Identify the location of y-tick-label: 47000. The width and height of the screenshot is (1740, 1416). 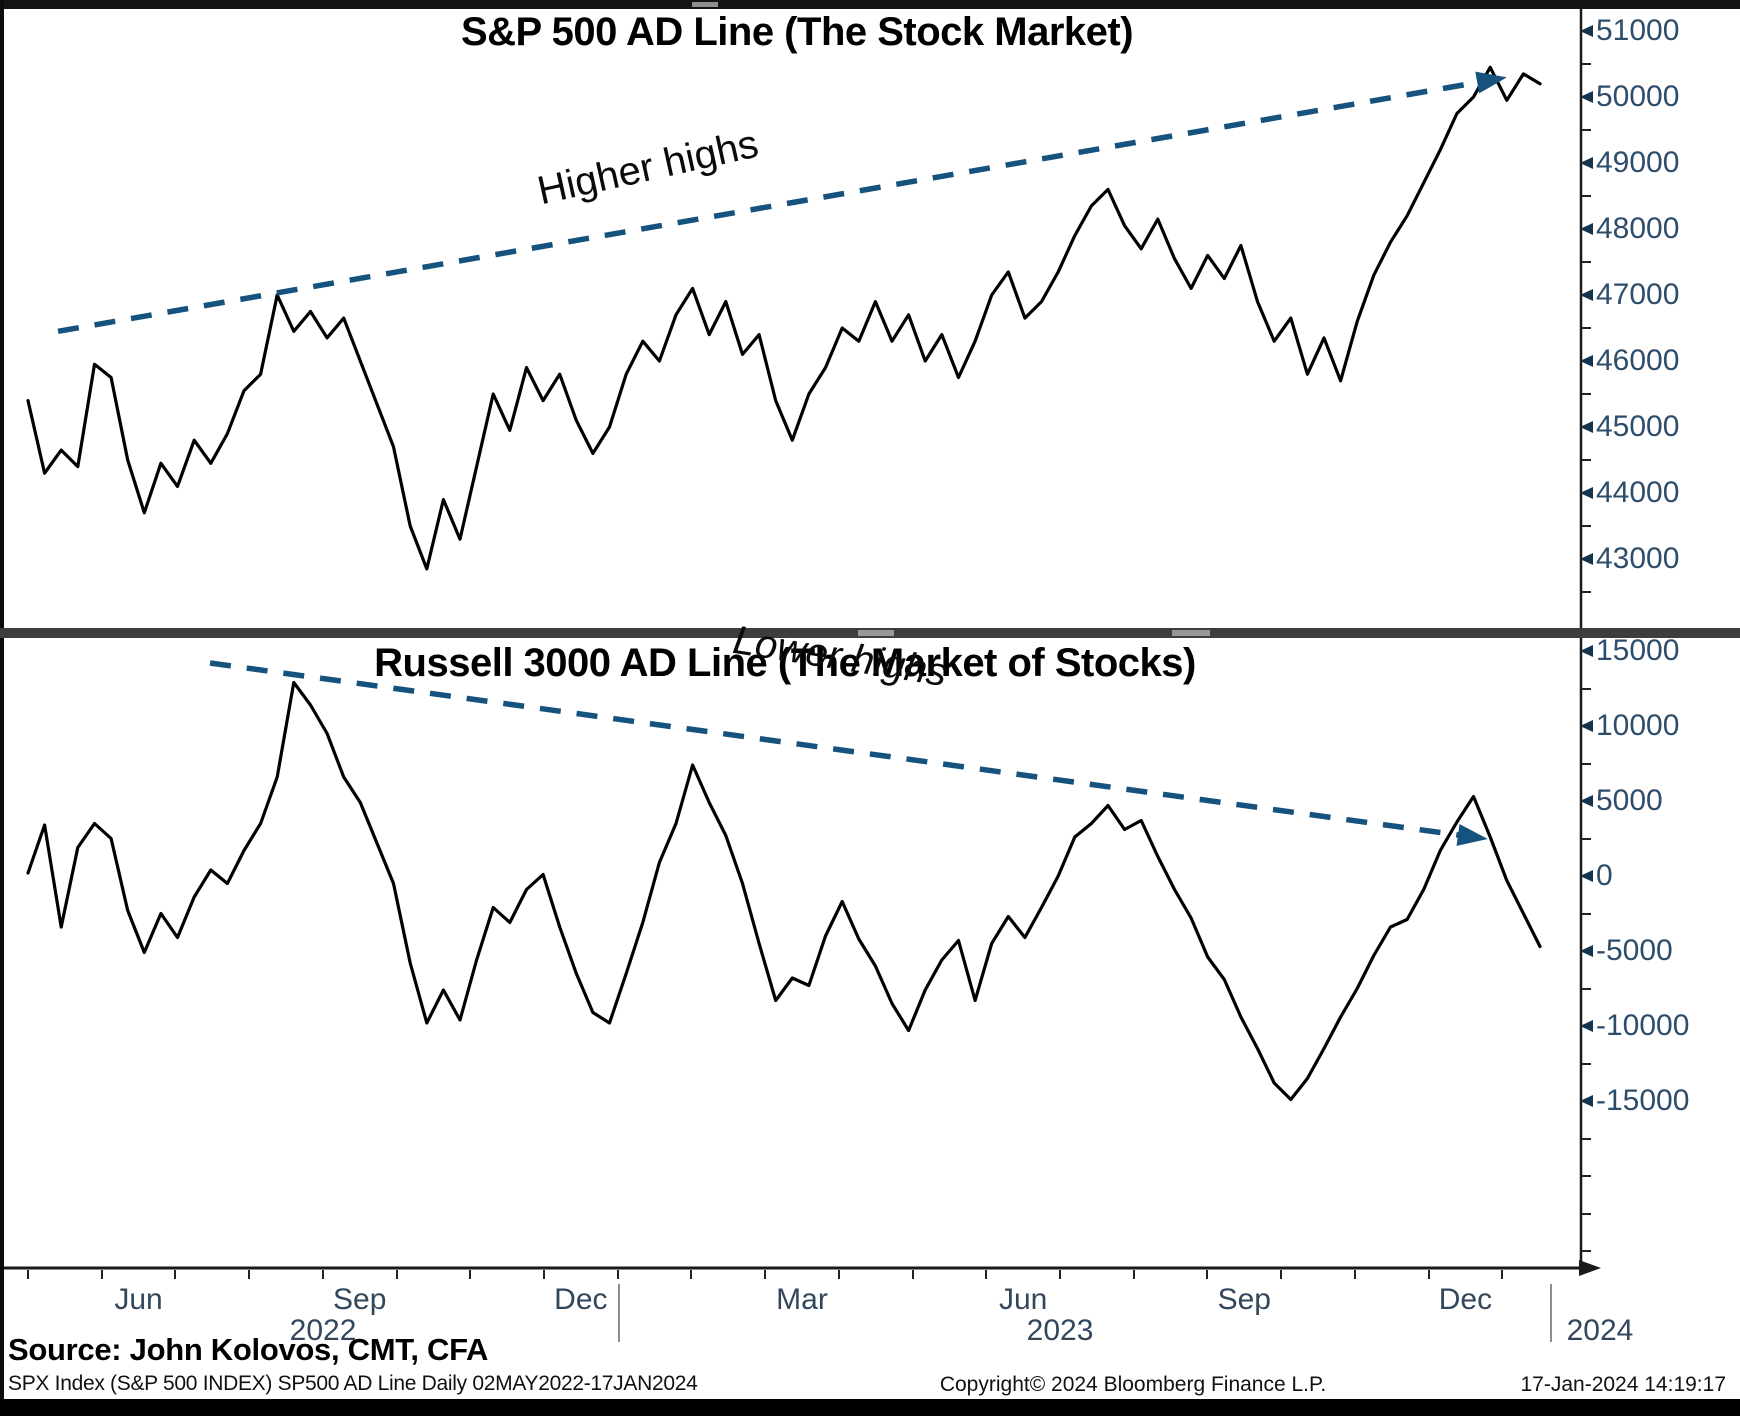
(1630, 294).